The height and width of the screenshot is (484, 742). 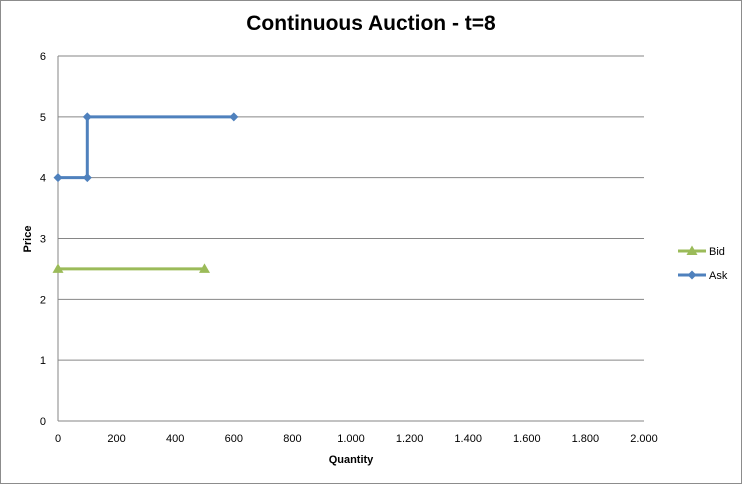 I want to click on y-tick-label: 2, so click(x=43, y=300).